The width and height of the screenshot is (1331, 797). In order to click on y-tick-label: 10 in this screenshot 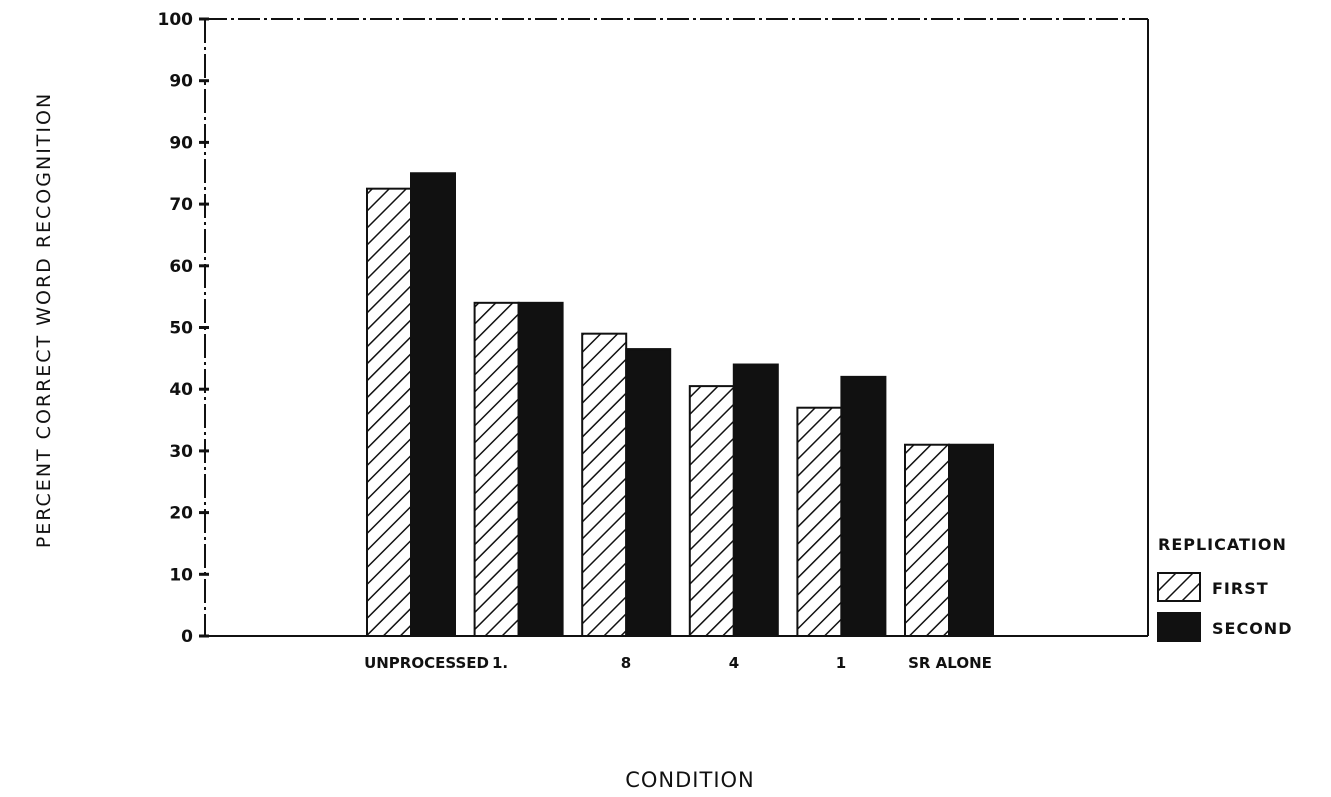, I will do `click(181, 575)`.